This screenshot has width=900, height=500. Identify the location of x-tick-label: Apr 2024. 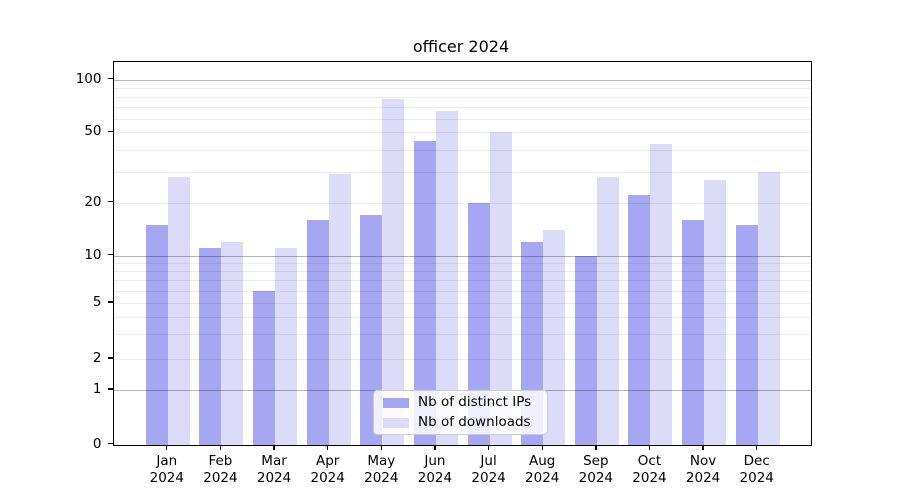
(327, 469).